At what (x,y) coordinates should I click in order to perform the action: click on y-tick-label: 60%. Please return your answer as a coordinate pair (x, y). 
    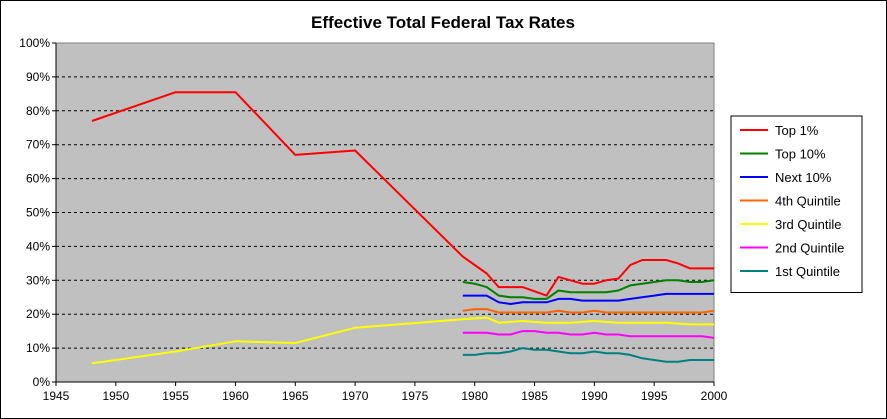
    Looking at the image, I should click on (38, 179).